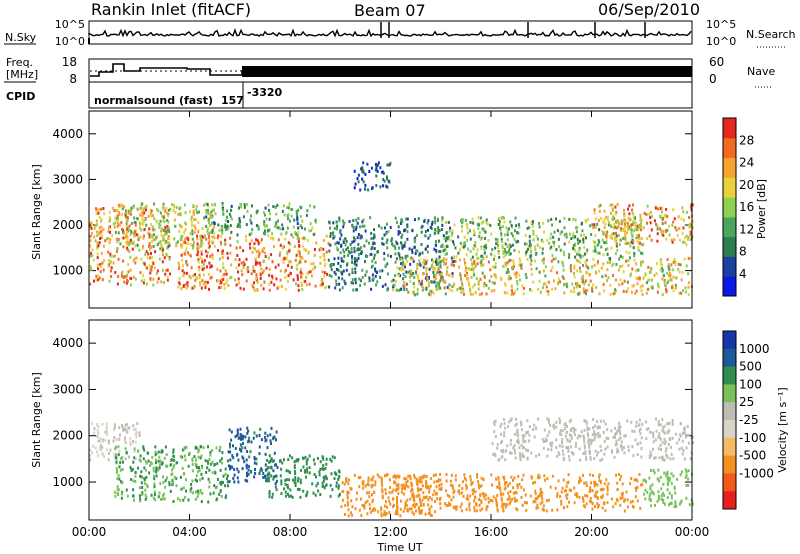 The width and height of the screenshot is (800, 554). Describe the element at coordinates (746, 402) in the screenshot. I see `velocity-colorbar-tick: 25` at that location.